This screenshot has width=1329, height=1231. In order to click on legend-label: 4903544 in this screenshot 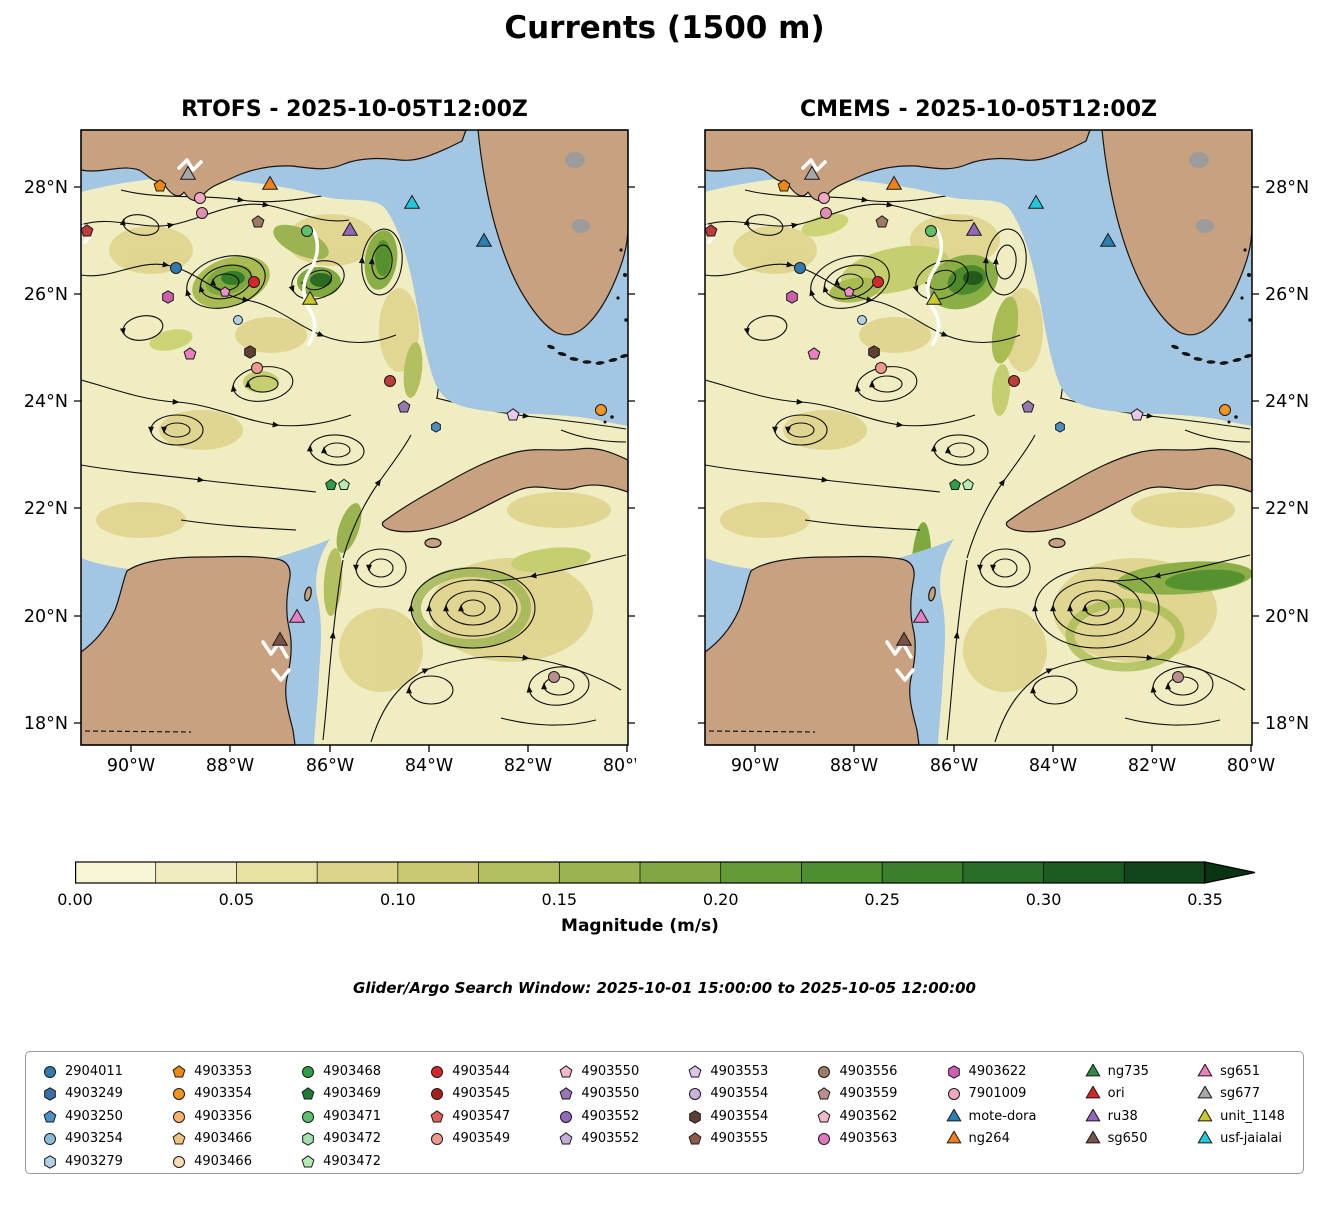, I will do `click(481, 1071)`.